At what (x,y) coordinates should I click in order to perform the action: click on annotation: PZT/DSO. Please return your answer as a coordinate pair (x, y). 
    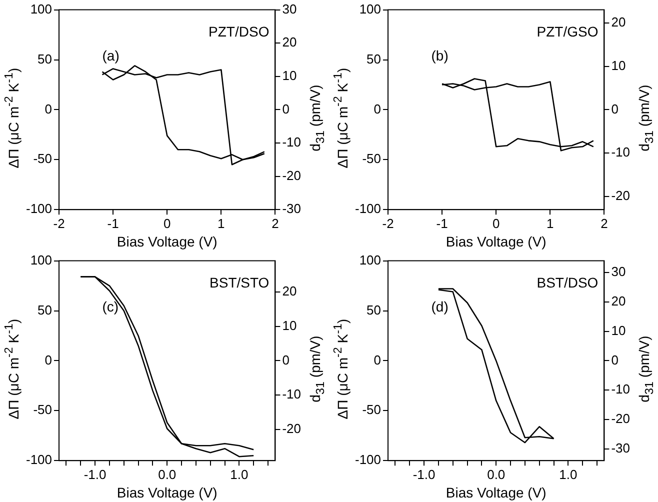
    Looking at the image, I should click on (239, 32).